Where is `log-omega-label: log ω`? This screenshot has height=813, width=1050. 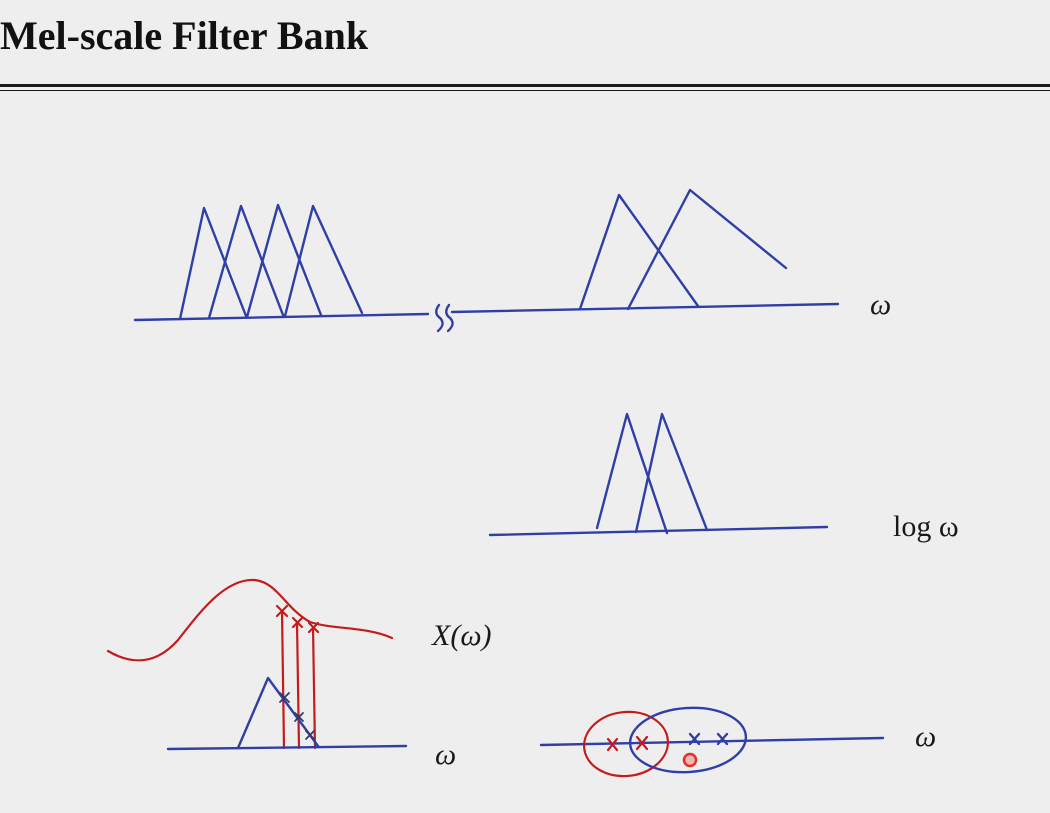
log-omega-label: log ω is located at coordinates (926, 526).